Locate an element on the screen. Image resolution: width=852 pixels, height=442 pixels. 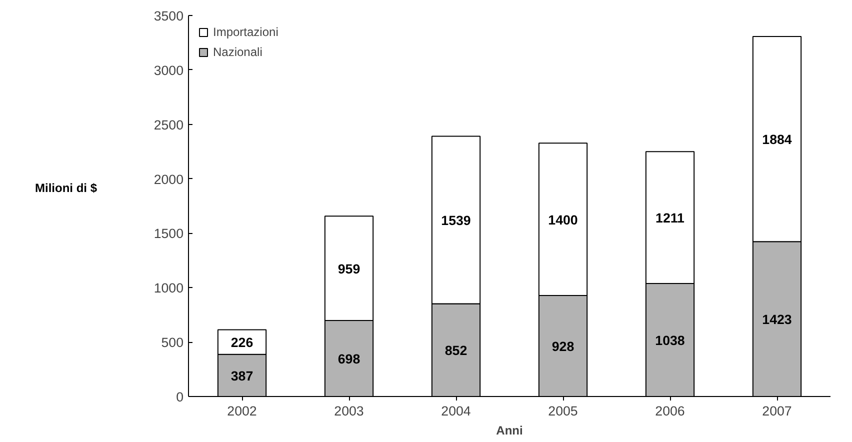
x-tick-label: 2005 is located at coordinates (563, 411).